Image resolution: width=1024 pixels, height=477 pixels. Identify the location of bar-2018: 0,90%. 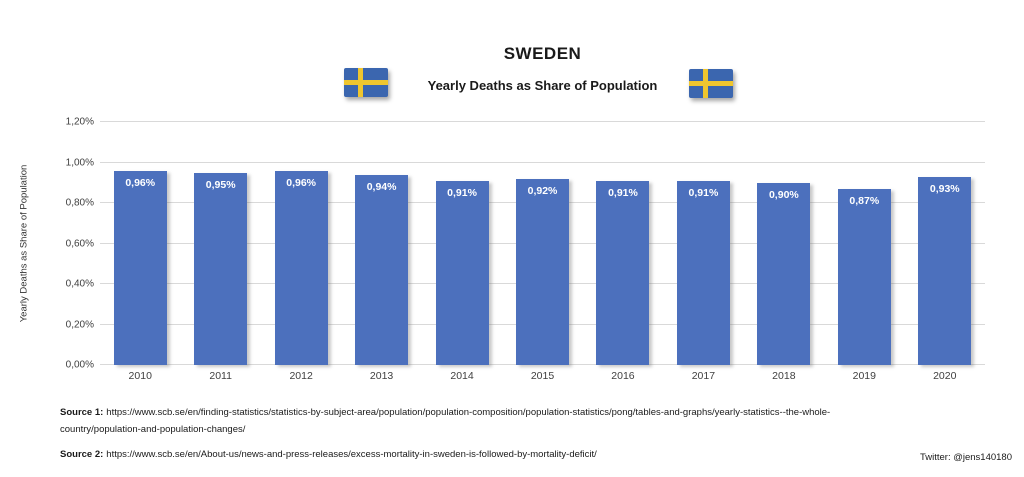
(784, 273).